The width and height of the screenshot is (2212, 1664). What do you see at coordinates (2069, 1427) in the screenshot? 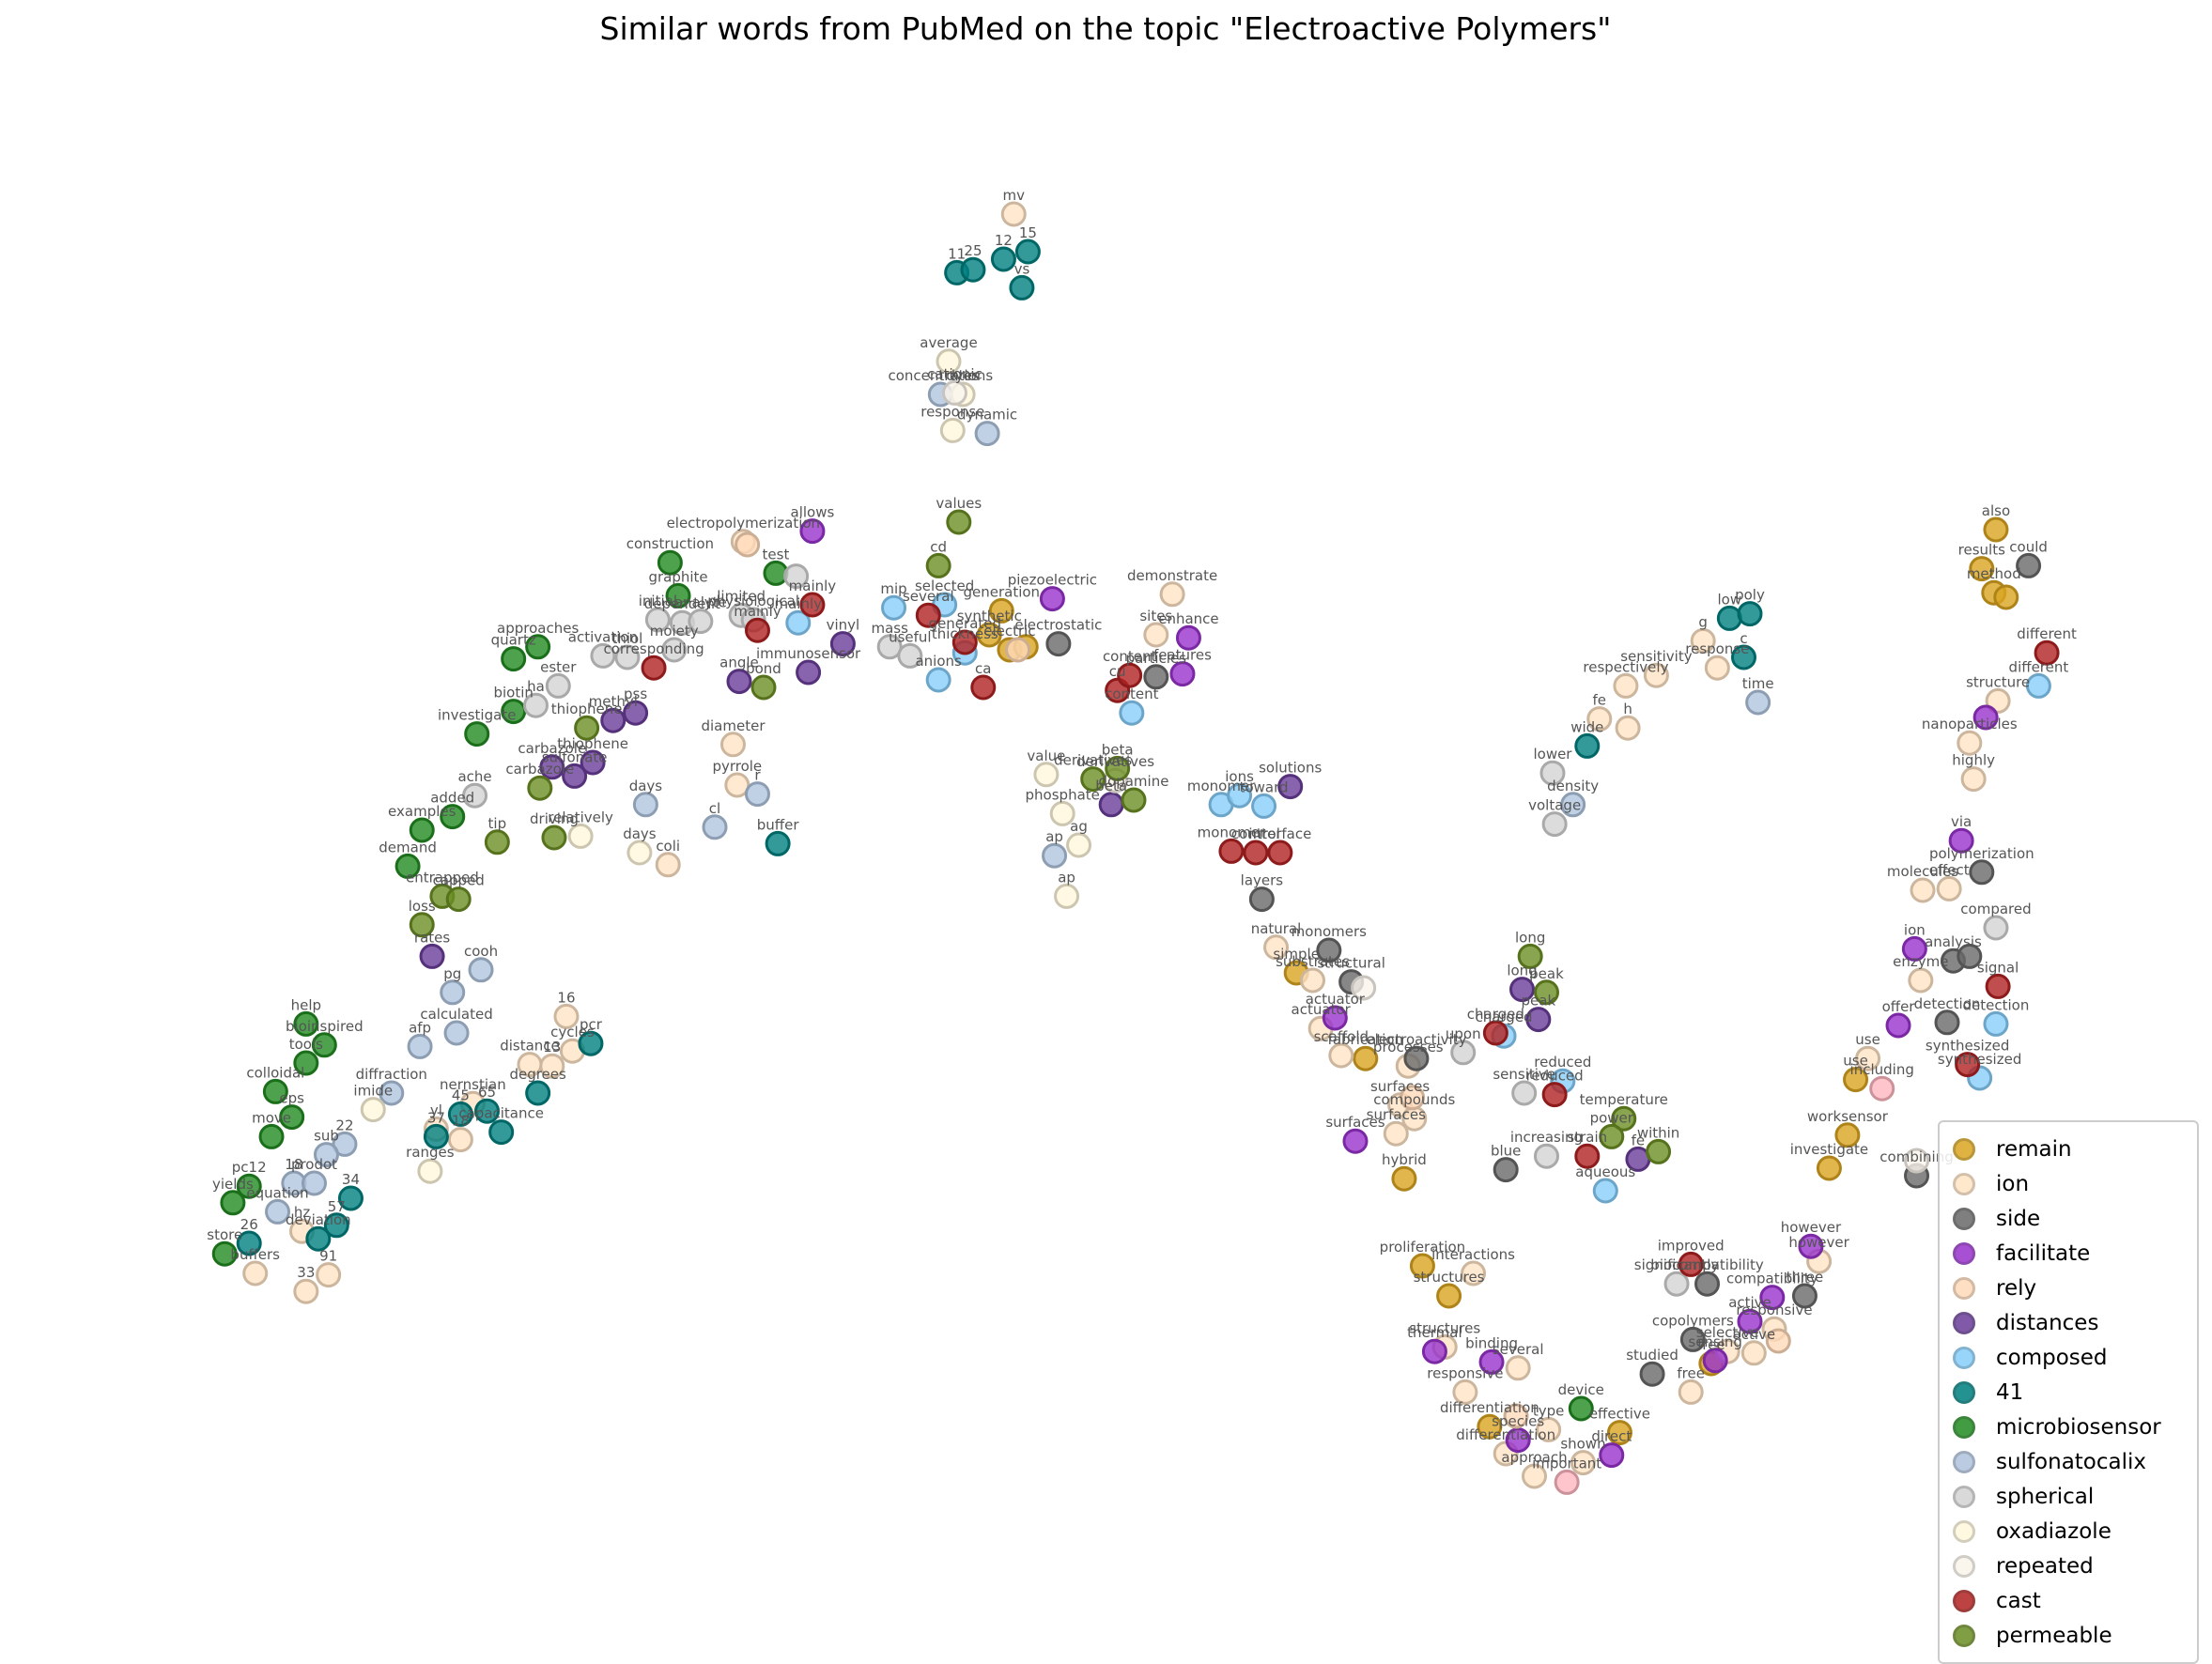
I see `legend-item: microbiosensor` at bounding box center [2069, 1427].